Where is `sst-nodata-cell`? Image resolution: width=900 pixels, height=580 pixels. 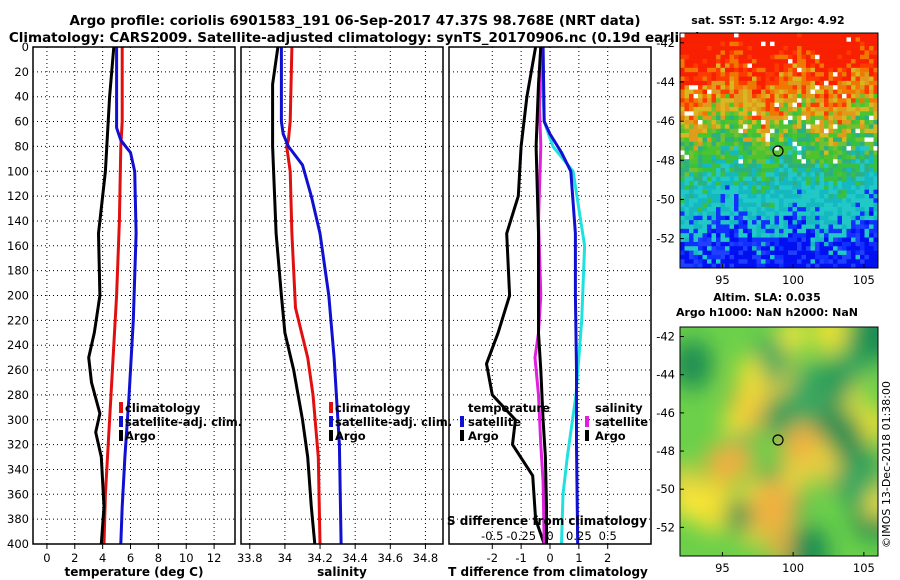
sst-nodata-cell is located at coordinates (835, 74).